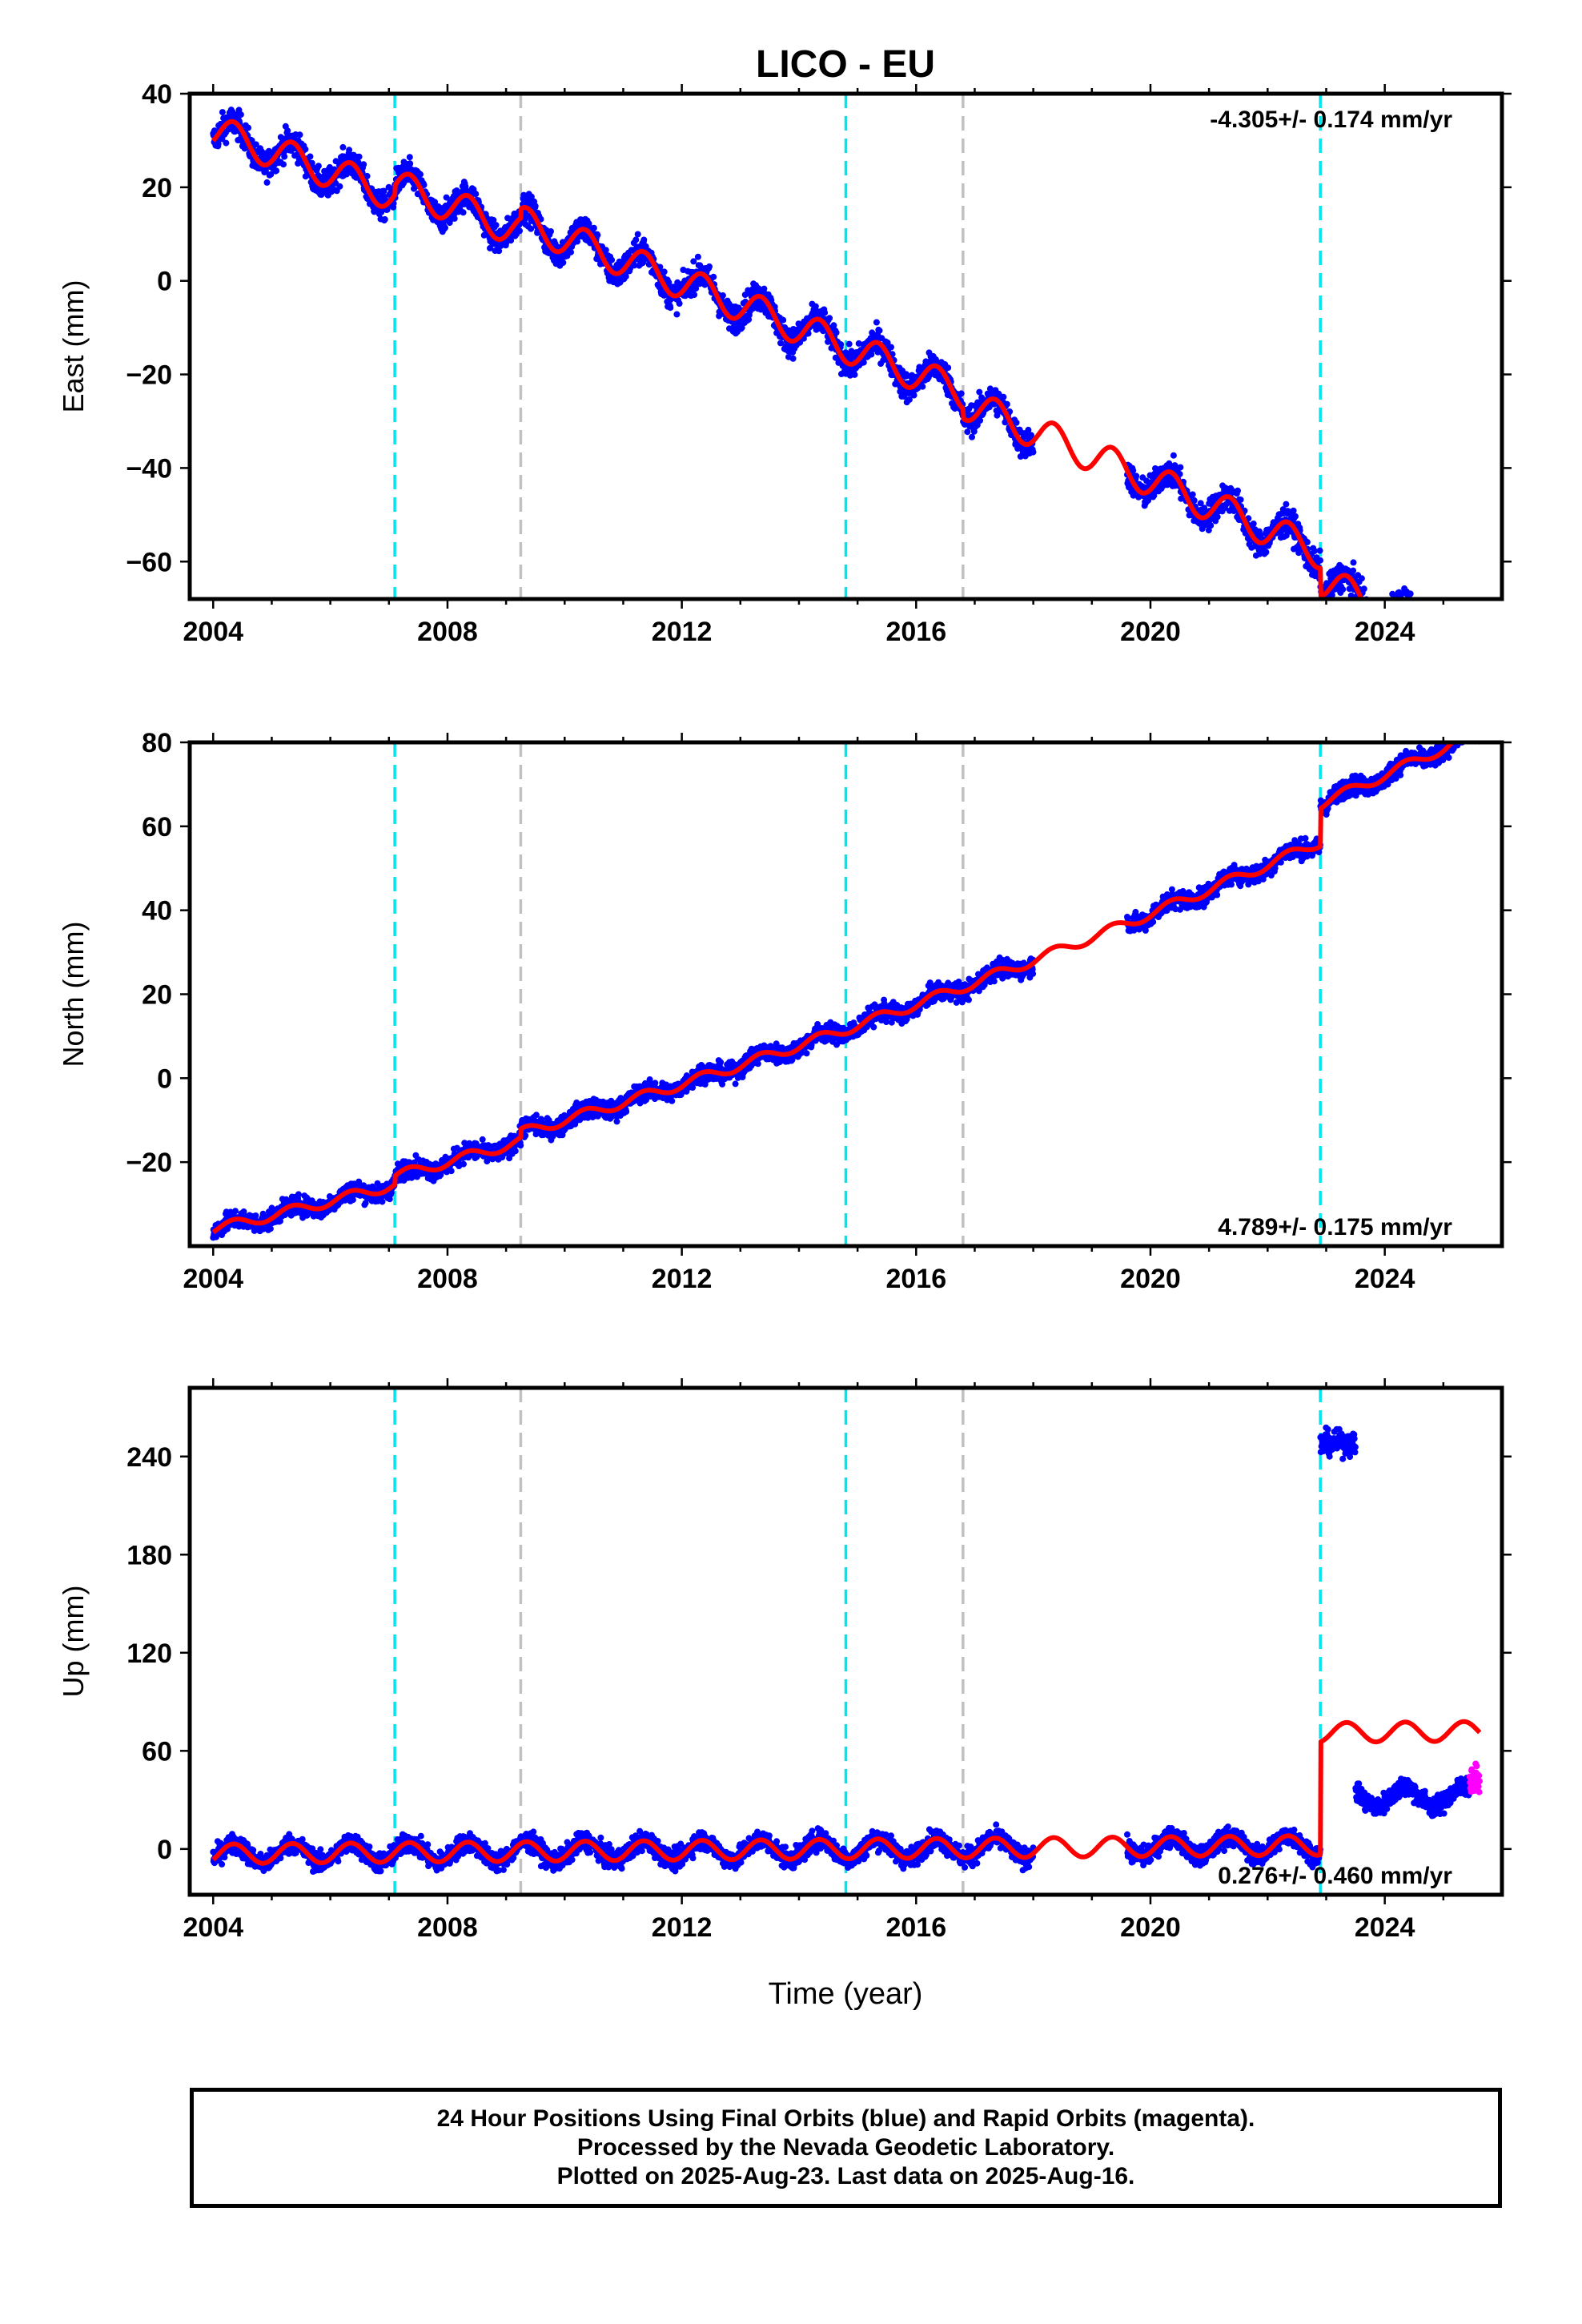 Image resolution: width=1582 pixels, height=2324 pixels. What do you see at coordinates (846, 64) in the screenshot?
I see `chart-title: LICO - EU` at bounding box center [846, 64].